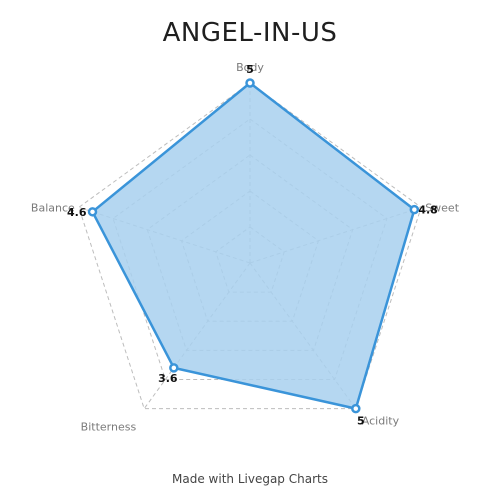 This screenshot has width=500, height=500. I want to click on data-label-acidity: 5, so click(361, 421).